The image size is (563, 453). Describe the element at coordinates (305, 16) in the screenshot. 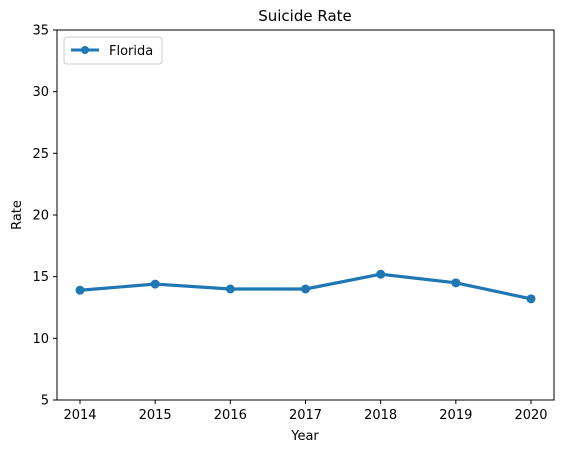

I see `chart-title: Suicide Rate` at that location.